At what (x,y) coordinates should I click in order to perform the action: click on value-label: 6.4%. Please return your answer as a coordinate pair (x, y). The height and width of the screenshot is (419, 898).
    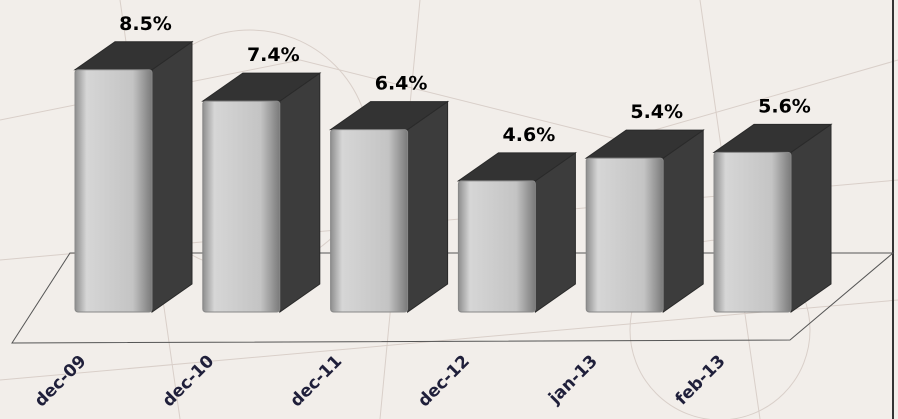
    Looking at the image, I should click on (401, 84).